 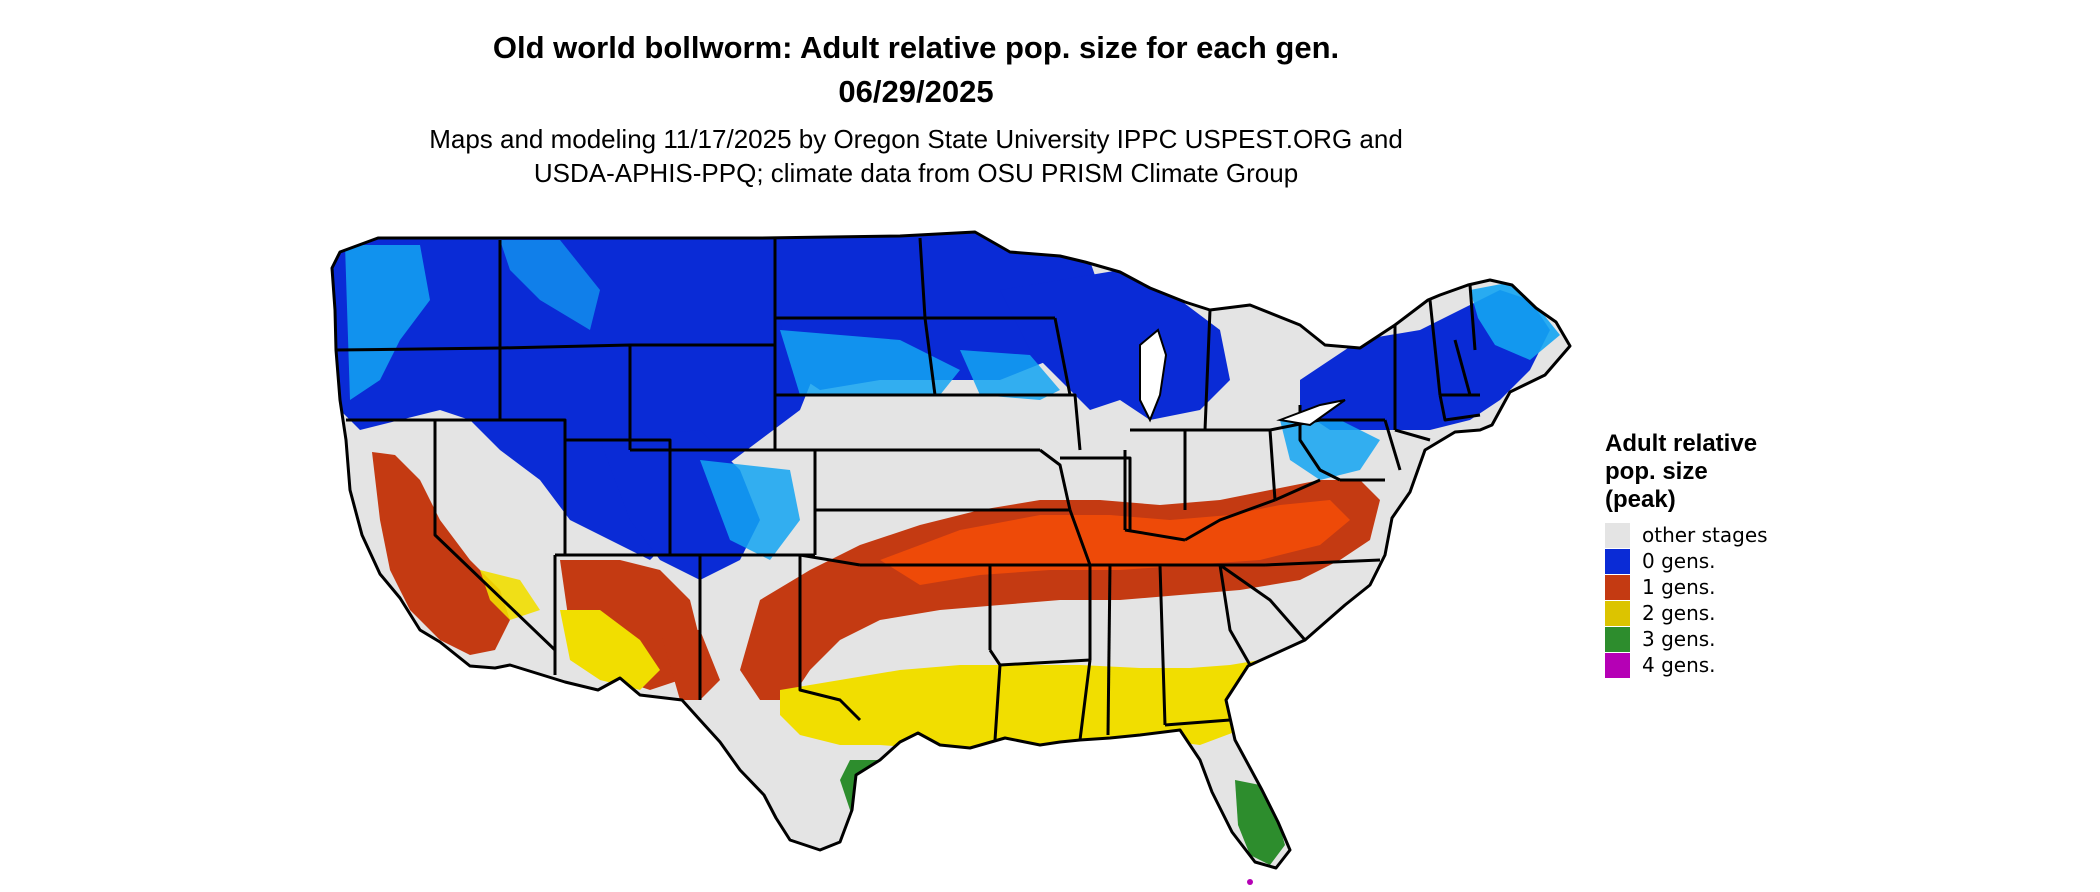 What do you see at coordinates (610, 650) in the screenshot?
I see `two-gen-arizona-region` at bounding box center [610, 650].